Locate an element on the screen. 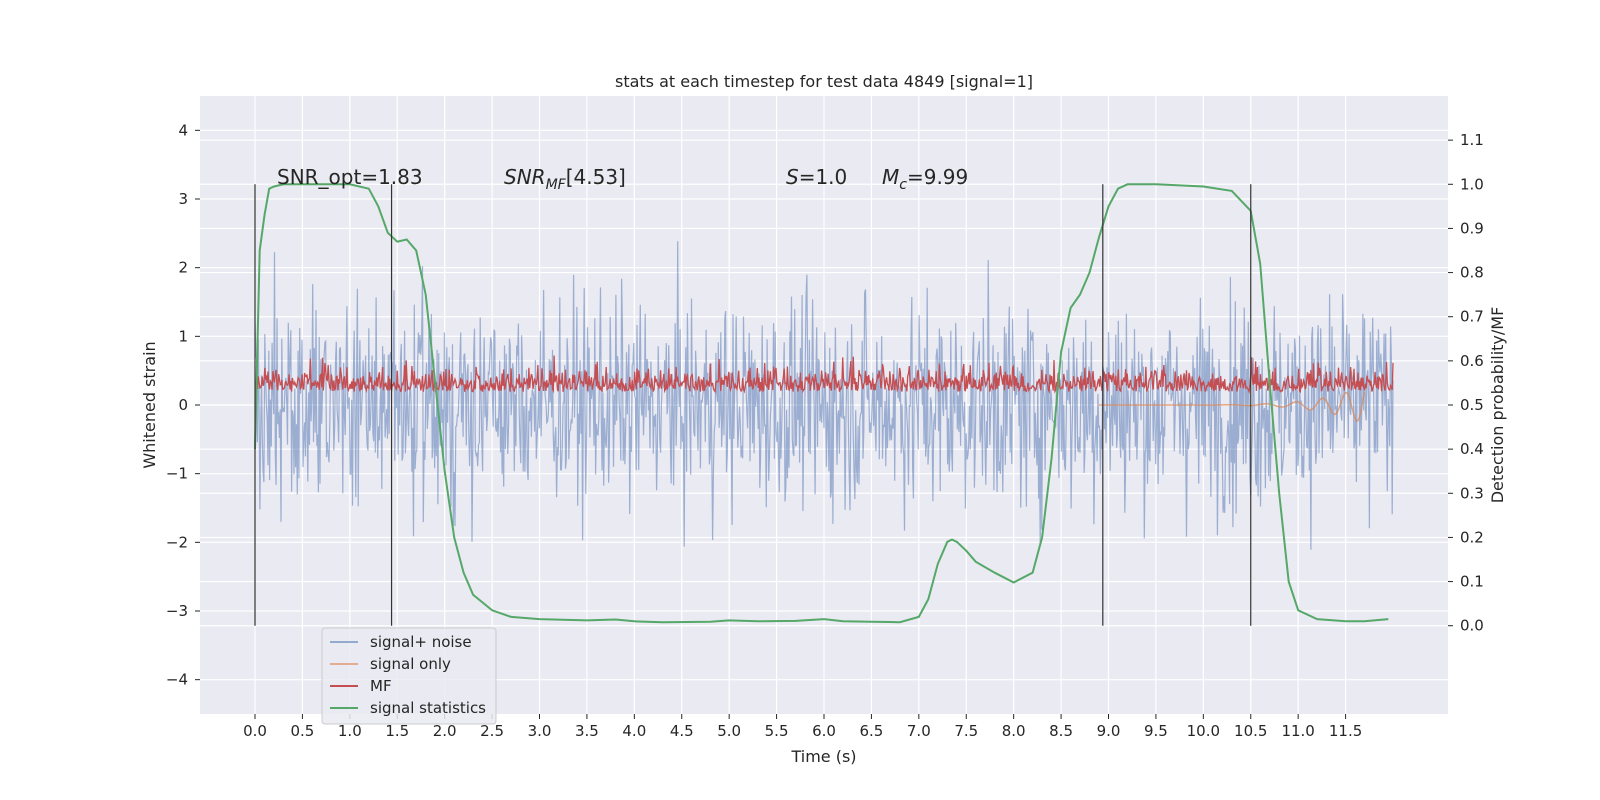 The height and width of the screenshot is (800, 1600). y-right-tick-label: 0.9 is located at coordinates (1472, 228).